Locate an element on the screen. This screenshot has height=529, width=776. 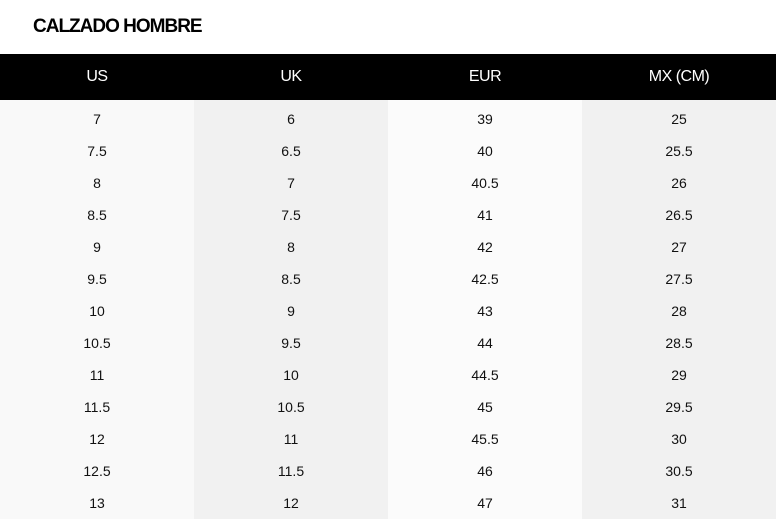
table-cell: 13 is located at coordinates (97, 503).